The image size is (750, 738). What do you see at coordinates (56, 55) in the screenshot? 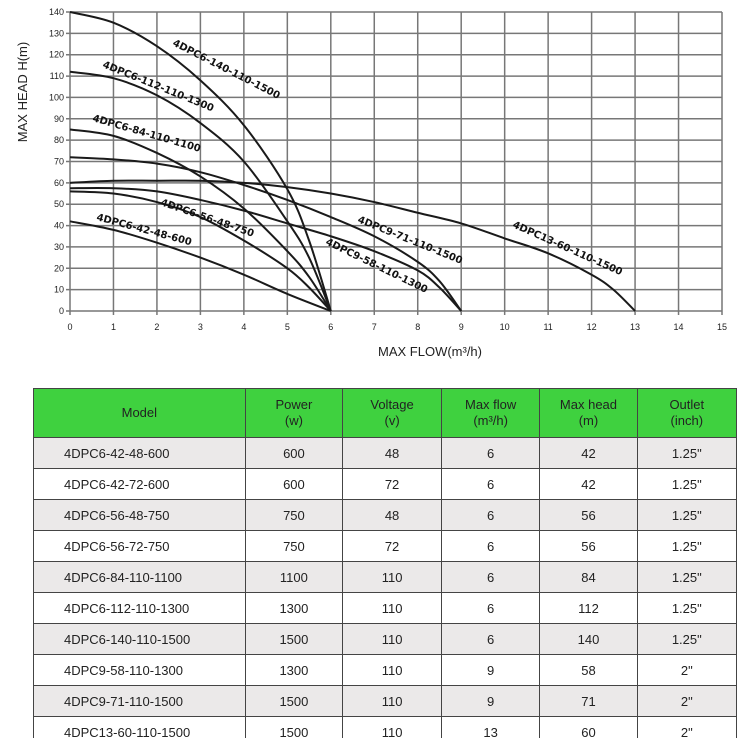
I see `y-tick-label: 120` at bounding box center [56, 55].